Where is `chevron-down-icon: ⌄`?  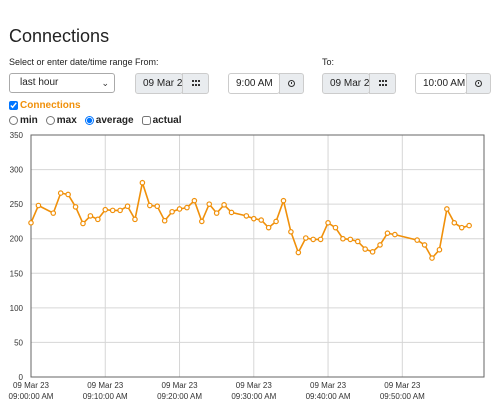 chevron-down-icon: ⌄ is located at coordinates (105, 83).